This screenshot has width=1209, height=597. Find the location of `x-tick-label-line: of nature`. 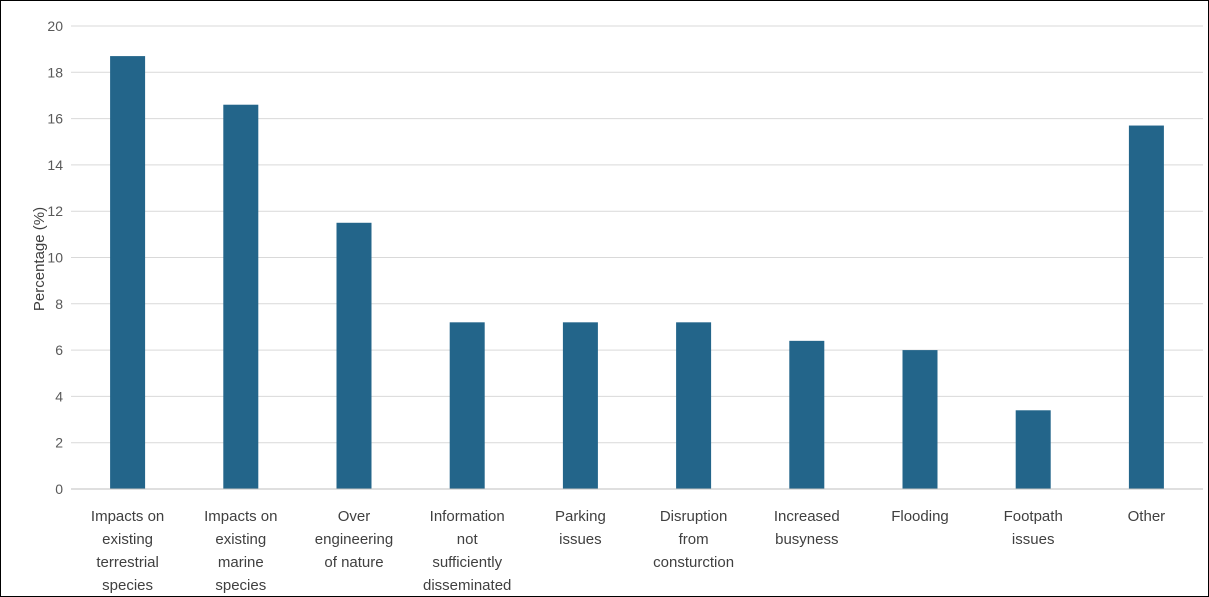

x-tick-label-line: of nature is located at coordinates (353, 562).